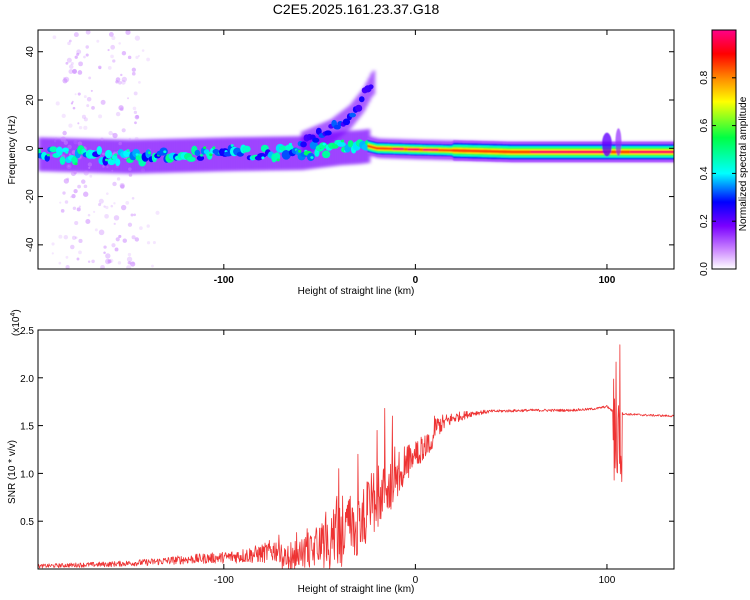 This screenshot has height=600, width=750. Describe the element at coordinates (224, 280) in the screenshot. I see `spectrogram-x-tick-label: -100` at that location.